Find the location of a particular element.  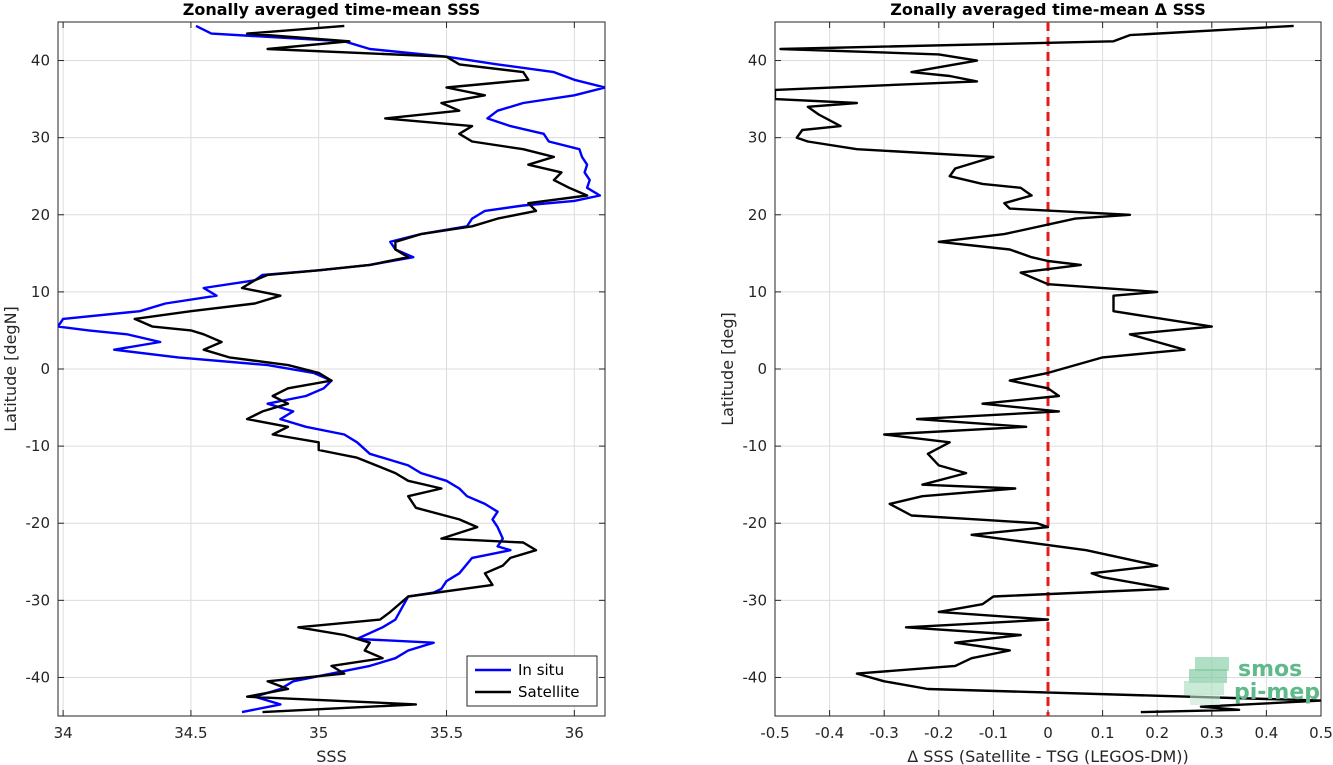

chart-title: Zonally averaged time-mean Δ SSS is located at coordinates (1048, 9).